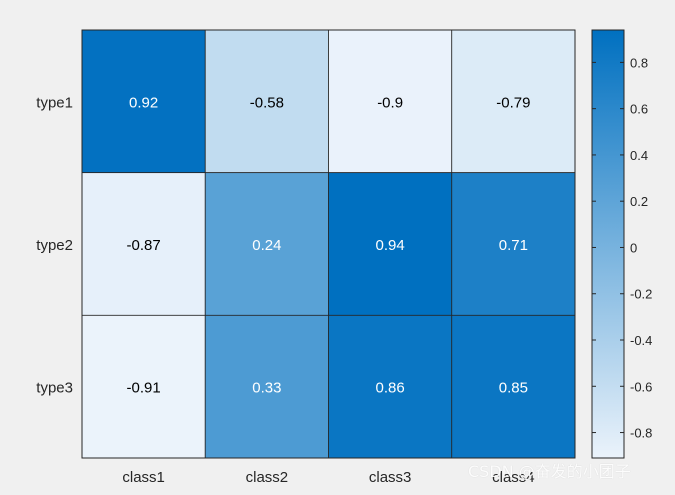 This screenshot has width=675, height=495. I want to click on x-tick-label-2: class2, so click(267, 477).